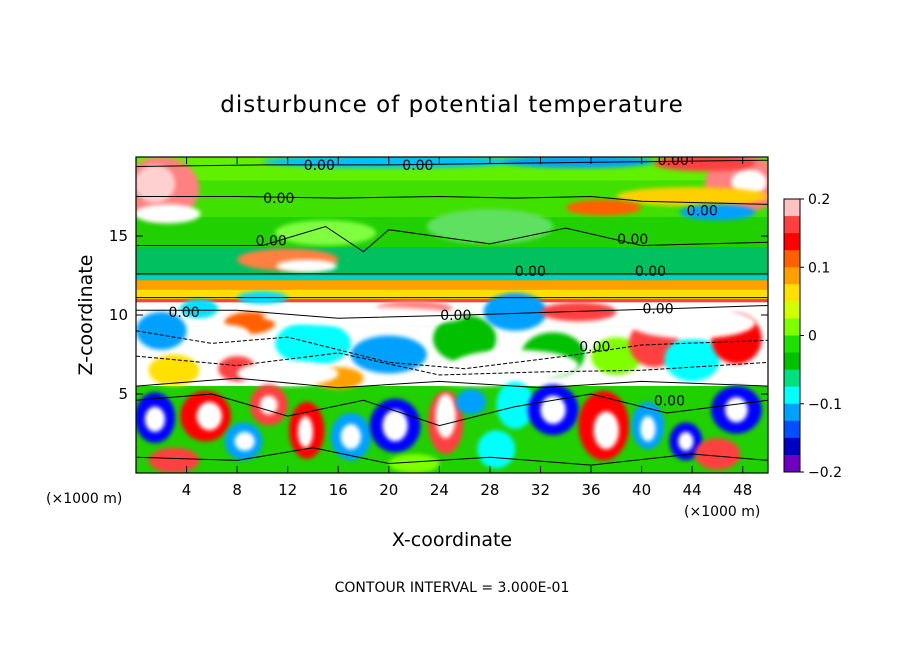 The height and width of the screenshot is (654, 904). Describe the element at coordinates (123, 394) in the screenshot. I see `y-tick-label: 5` at that location.